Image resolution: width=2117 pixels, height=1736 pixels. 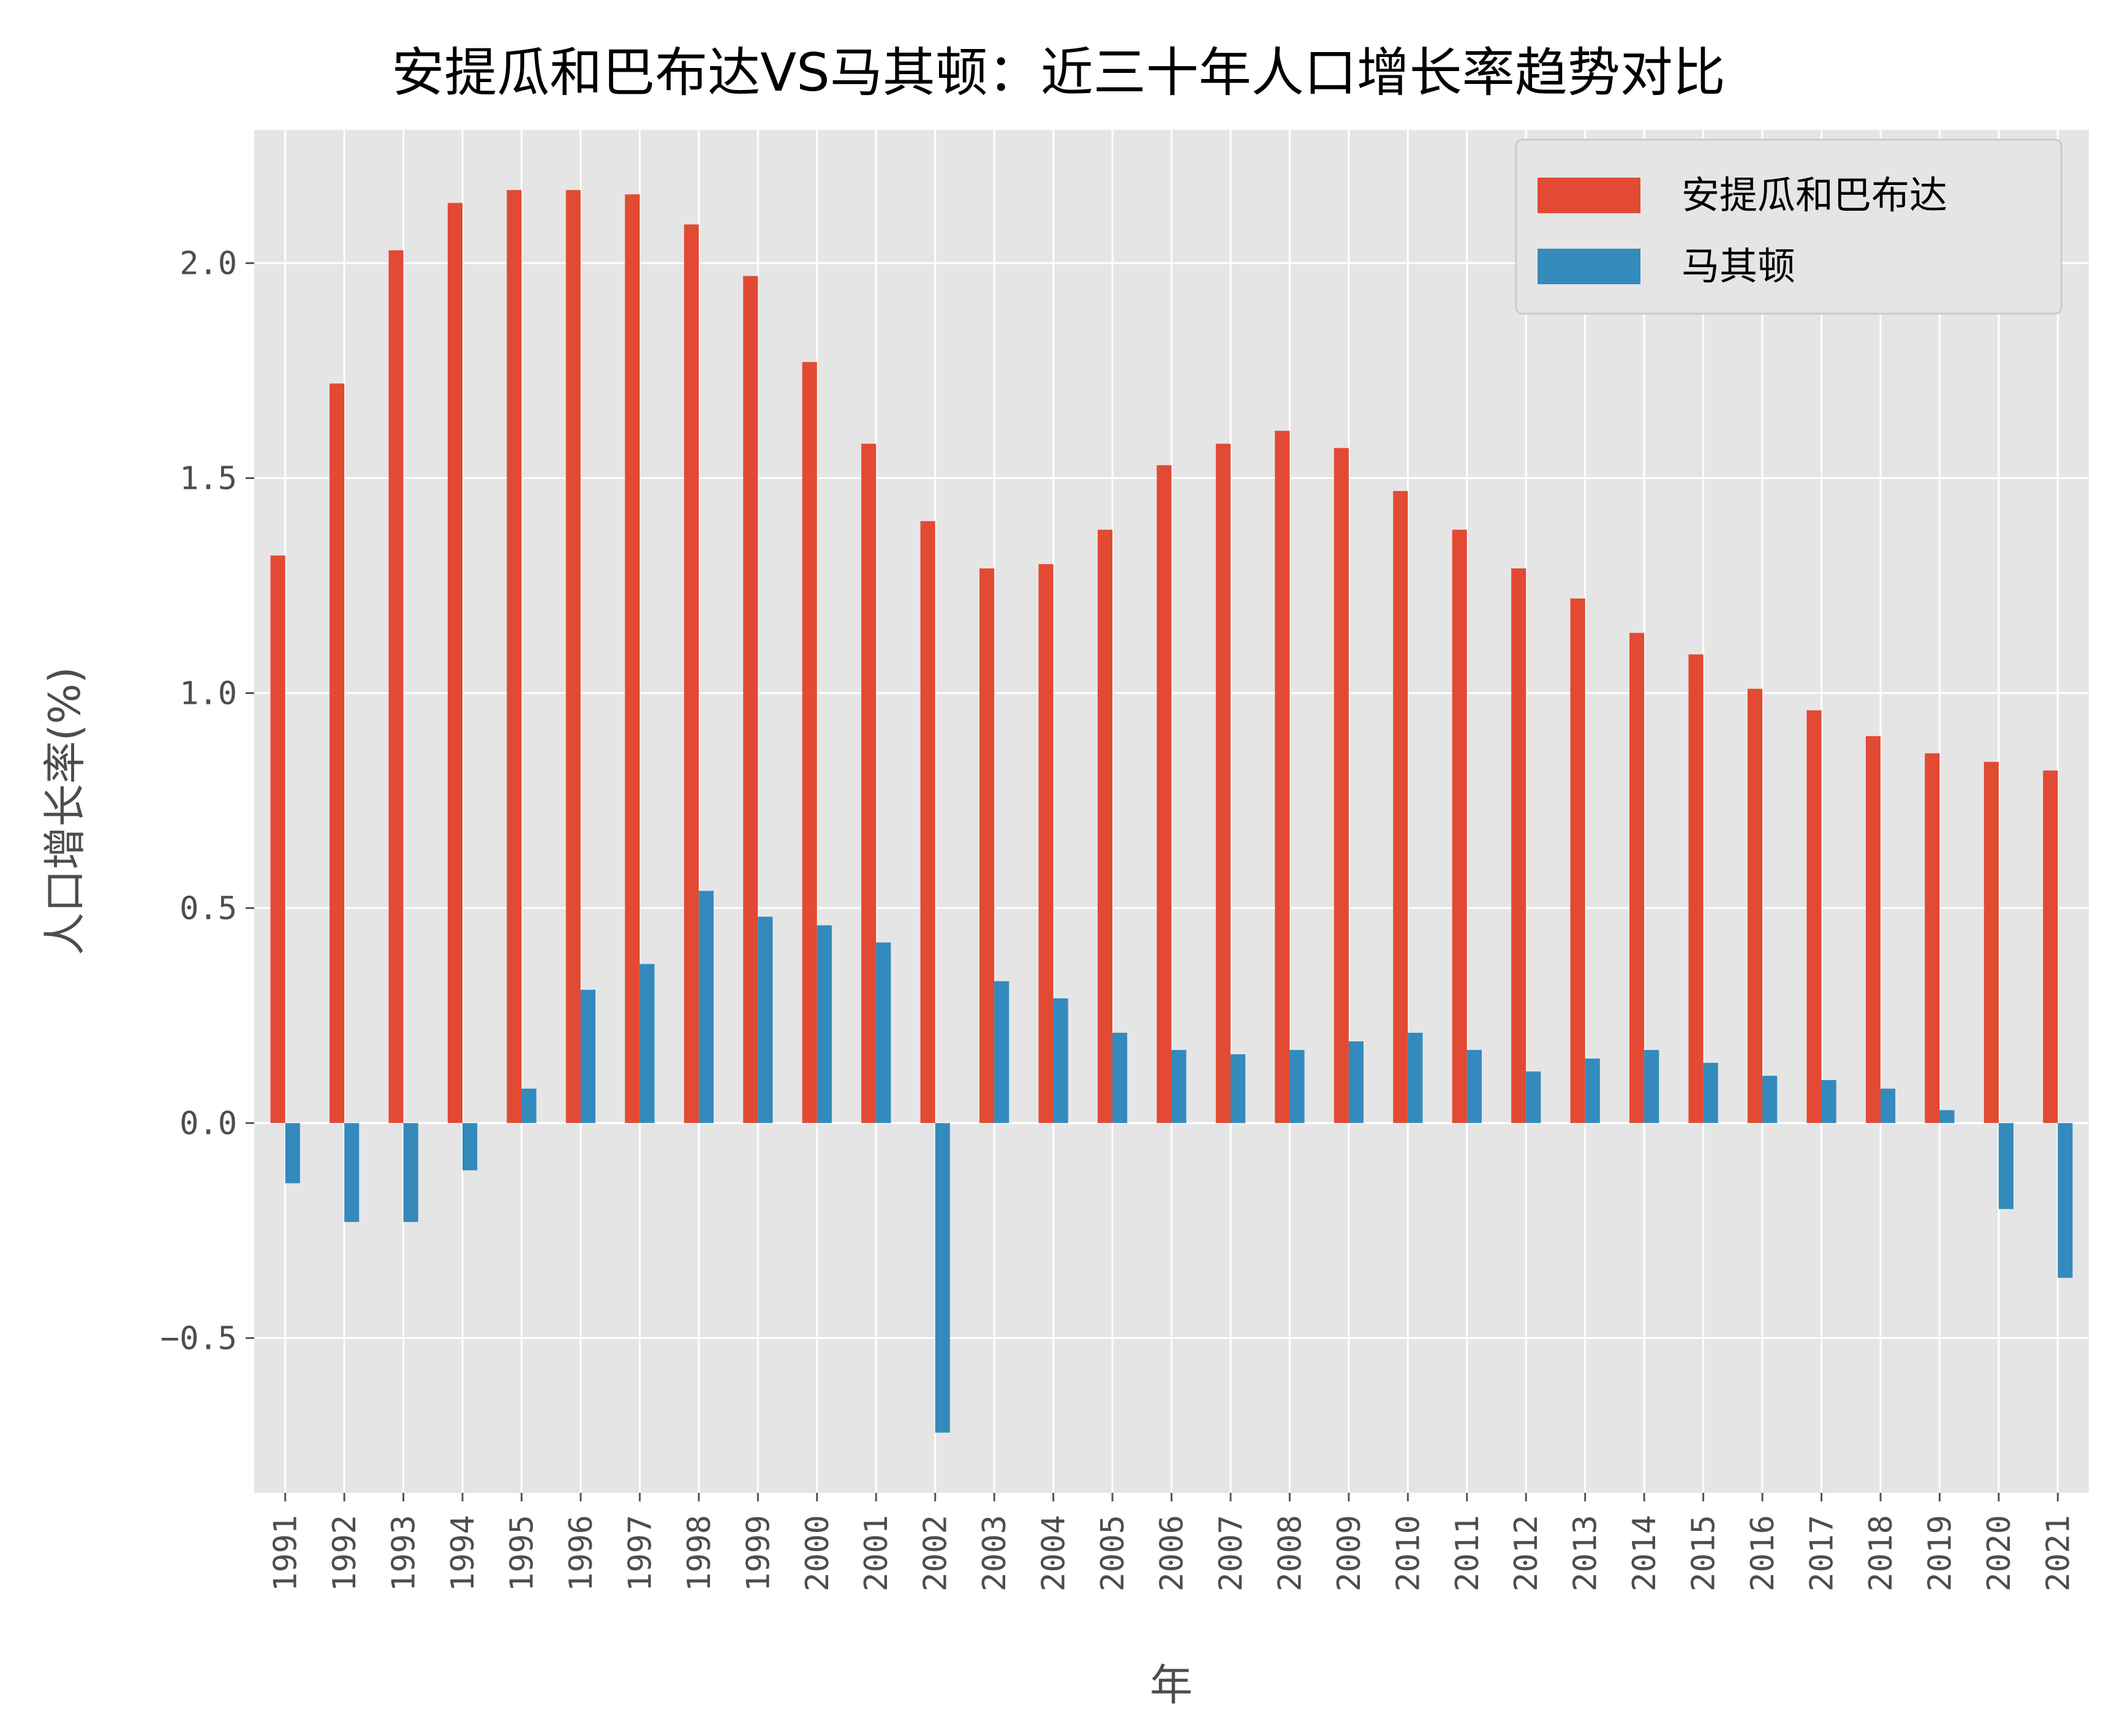 I want to click on x-tick-label: 1996, so click(x=581, y=1553).